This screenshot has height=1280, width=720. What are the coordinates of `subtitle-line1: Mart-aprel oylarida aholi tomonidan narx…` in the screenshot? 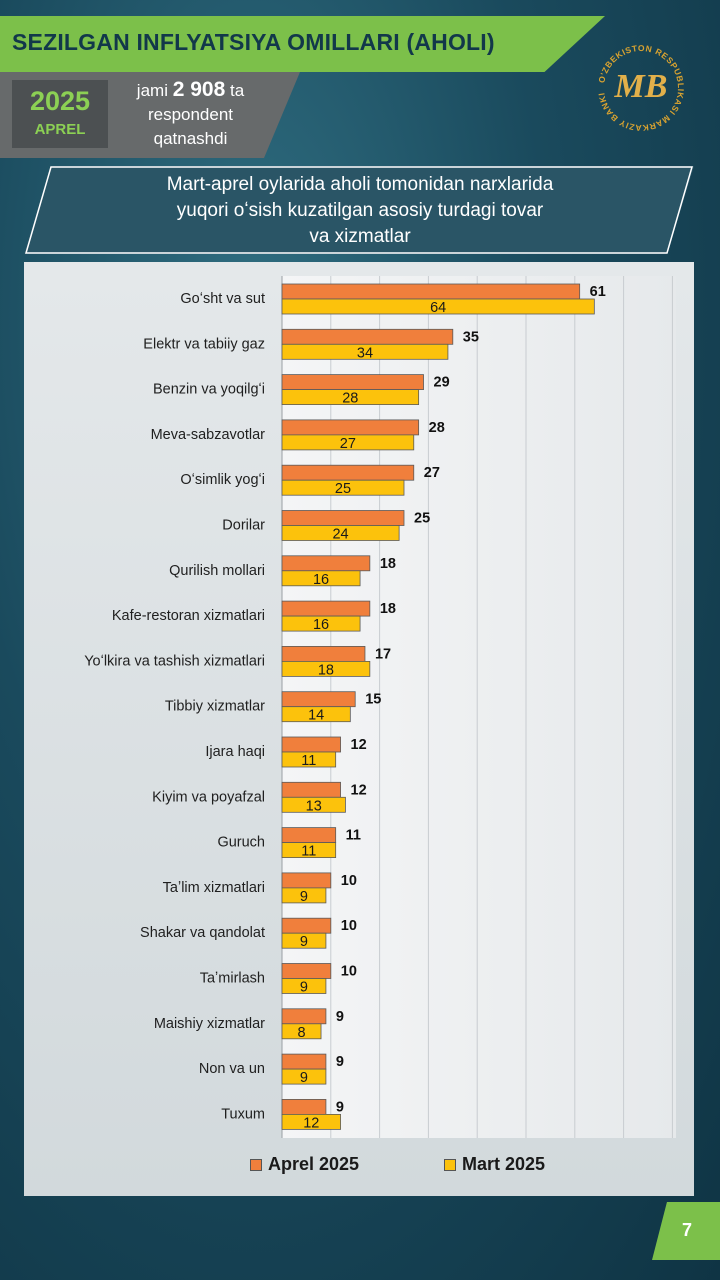 It's located at (360, 184).